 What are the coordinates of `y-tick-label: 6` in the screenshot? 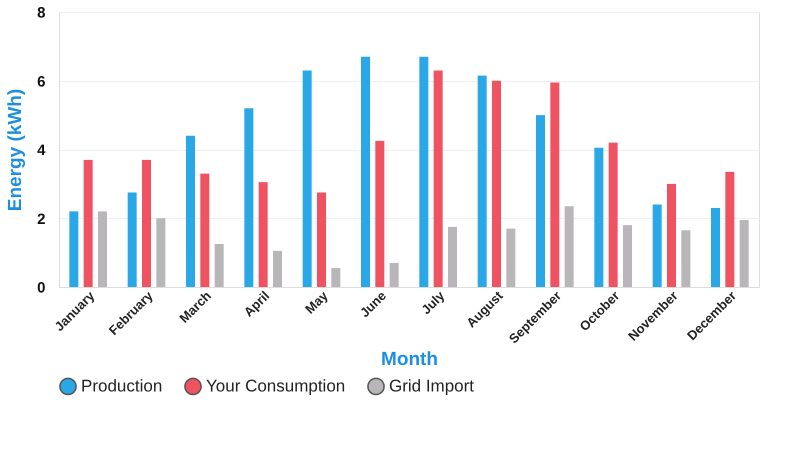 It's located at (41, 81).